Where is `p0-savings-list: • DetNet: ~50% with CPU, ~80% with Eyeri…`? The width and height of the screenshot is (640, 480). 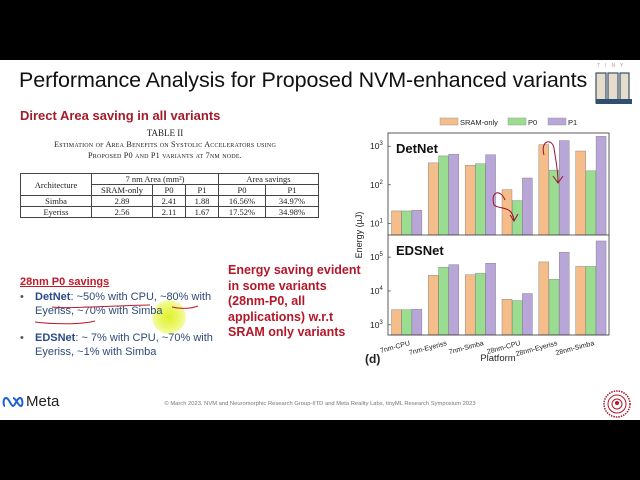 p0-savings-list: • DetNet: ~50% with CPU, ~80% with Eyeri… is located at coordinates (120, 331).